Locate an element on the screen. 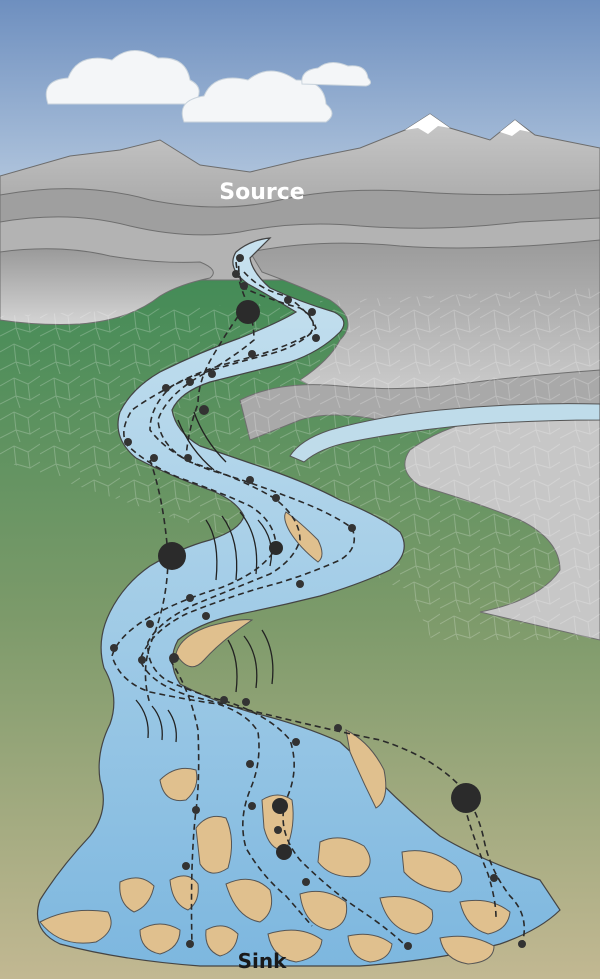  clouds is located at coordinates (208, 86).